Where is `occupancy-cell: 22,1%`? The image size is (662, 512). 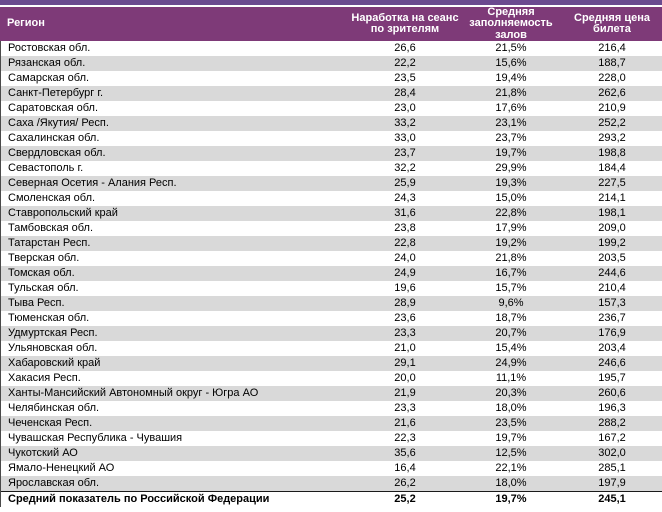 occupancy-cell: 22,1% is located at coordinates (511, 468).